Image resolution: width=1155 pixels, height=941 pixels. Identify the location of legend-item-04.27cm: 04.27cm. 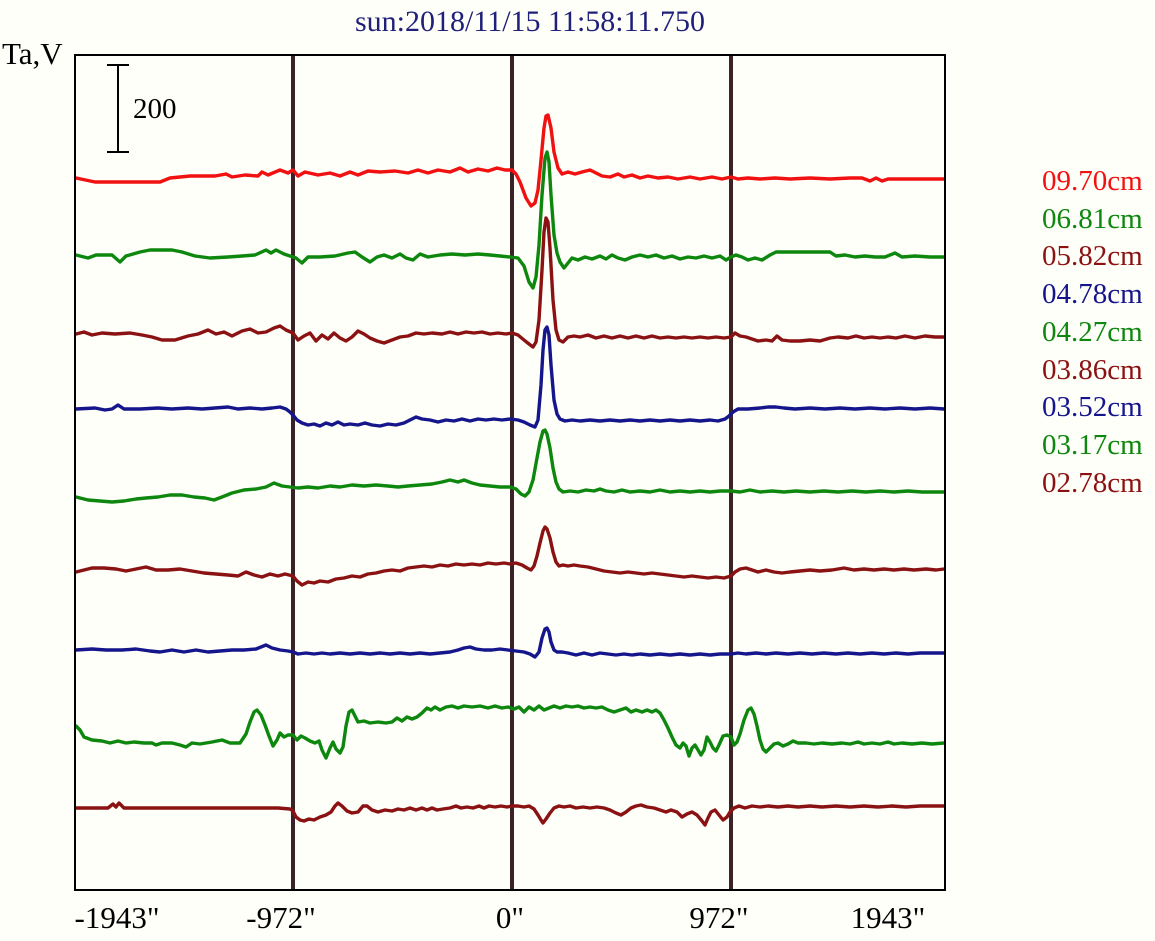
(1092, 331).